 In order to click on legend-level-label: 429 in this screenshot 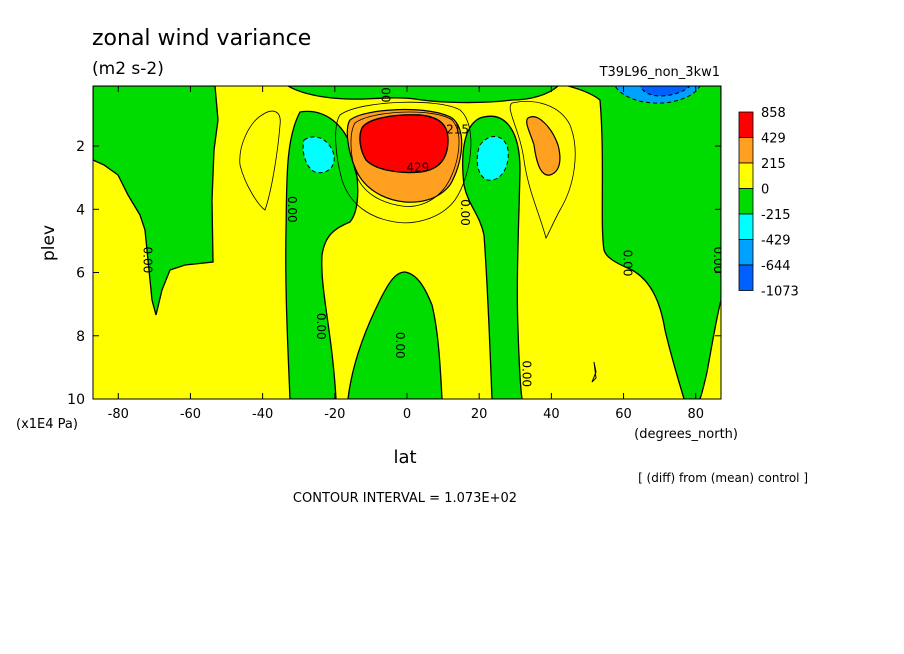, I will do `click(773, 139)`.